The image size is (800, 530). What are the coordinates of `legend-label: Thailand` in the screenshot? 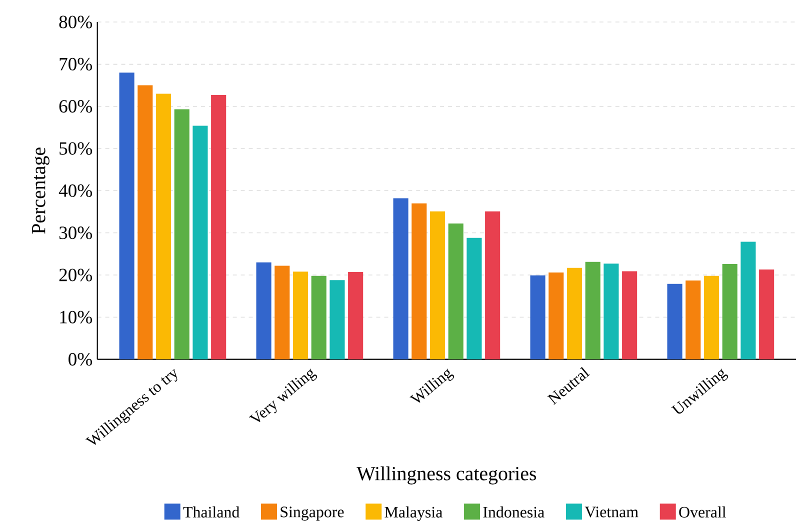 It's located at (211, 512).